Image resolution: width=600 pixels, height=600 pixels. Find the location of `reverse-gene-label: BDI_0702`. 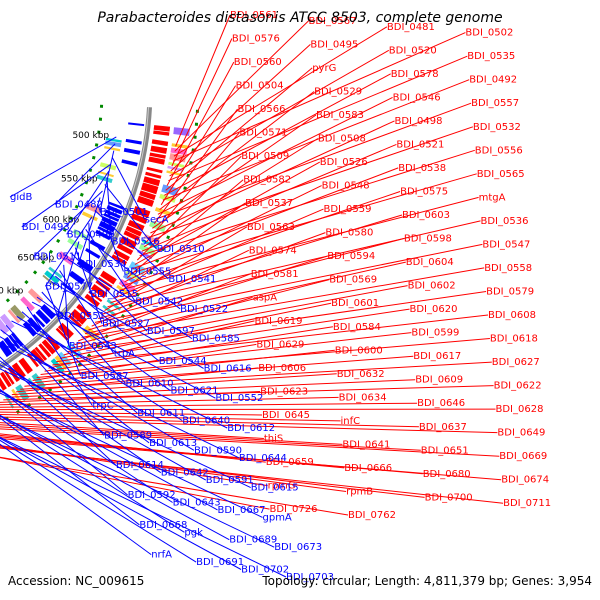

reverse-gene-label: BDI_0702 is located at coordinates (265, 570).